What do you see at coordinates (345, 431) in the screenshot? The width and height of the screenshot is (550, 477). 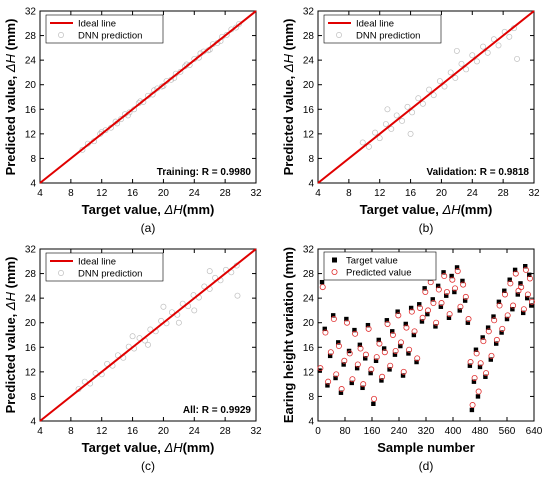 I see `x-tick-label: 80` at bounding box center [345, 431].